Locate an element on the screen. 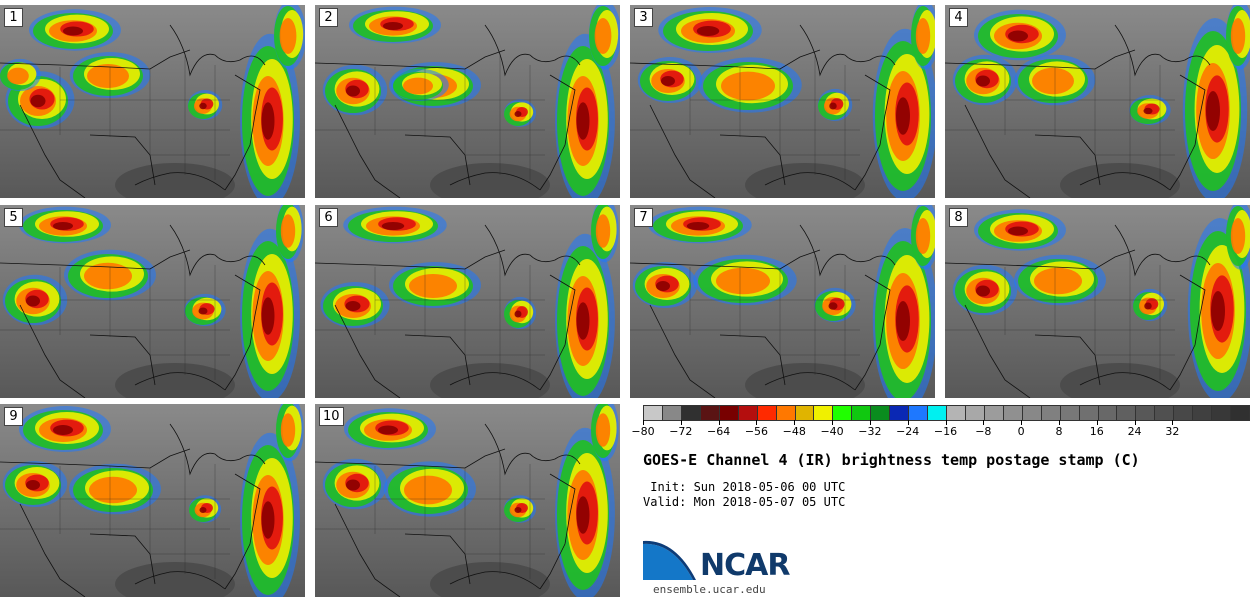 The image size is (1260, 597). map-panel: 3 is located at coordinates (782, 101).